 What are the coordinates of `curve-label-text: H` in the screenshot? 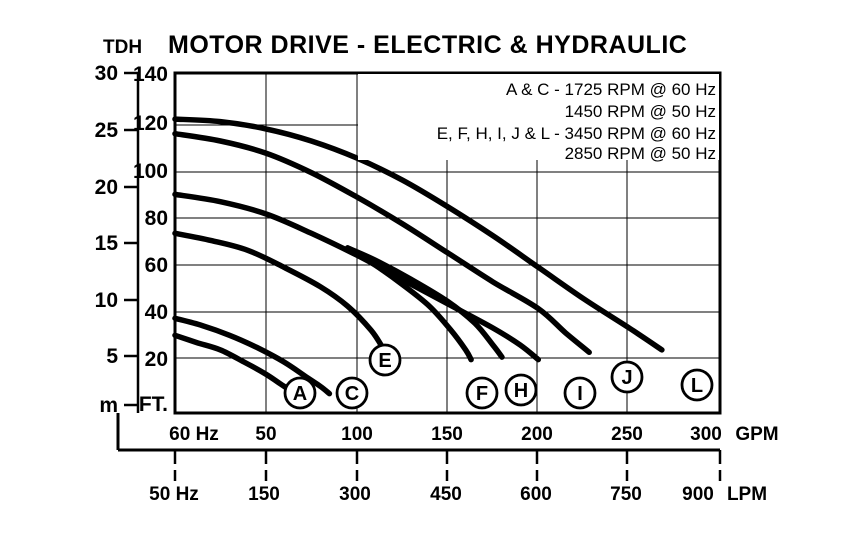 It's located at (521, 391).